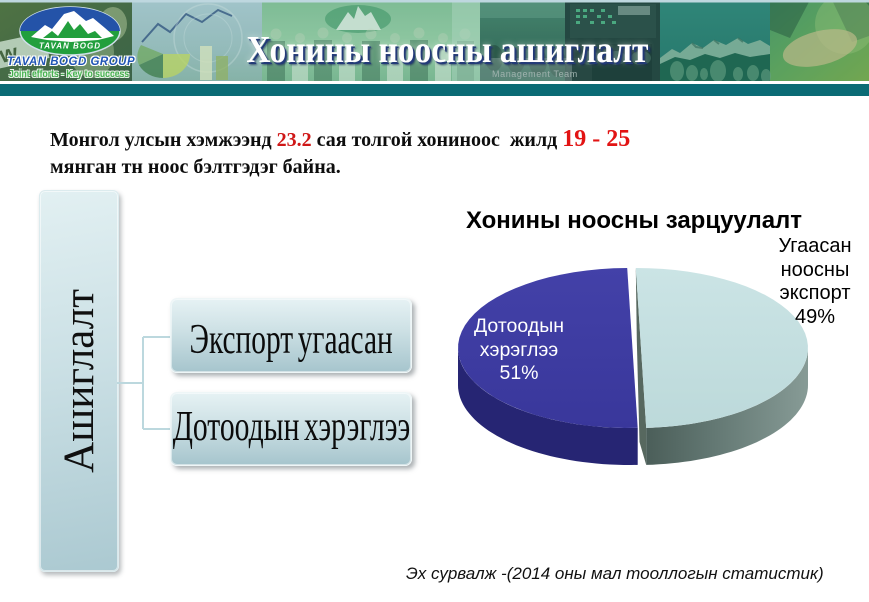 This screenshot has width=869, height=602. Describe the element at coordinates (70, 46) in the screenshot. I see `svg-text: TAVAN BOGD` at that location.